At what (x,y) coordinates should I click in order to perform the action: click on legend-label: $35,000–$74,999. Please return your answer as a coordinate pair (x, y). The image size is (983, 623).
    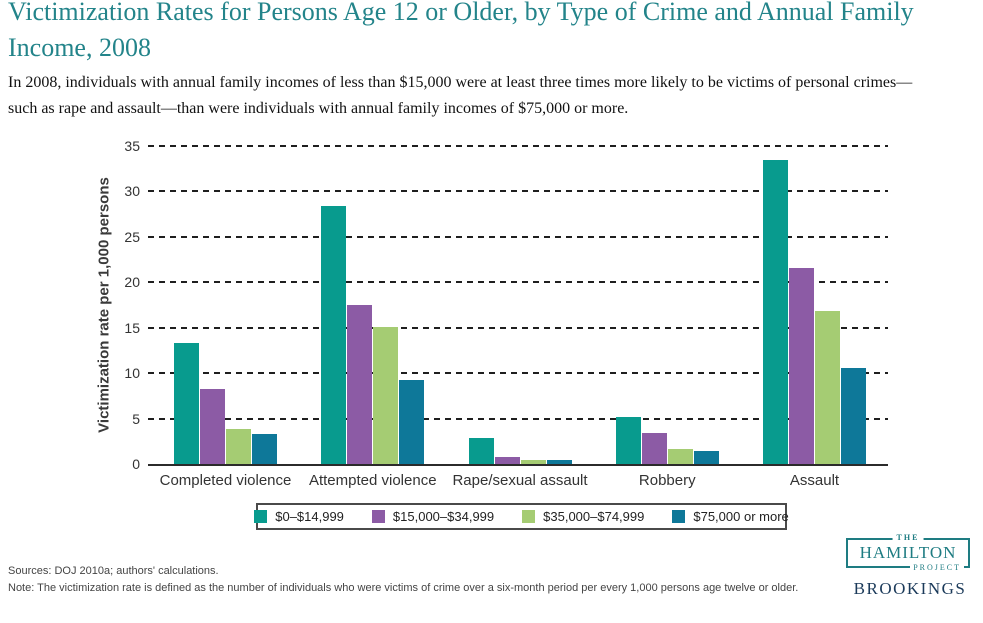
    Looking at the image, I should click on (594, 516).